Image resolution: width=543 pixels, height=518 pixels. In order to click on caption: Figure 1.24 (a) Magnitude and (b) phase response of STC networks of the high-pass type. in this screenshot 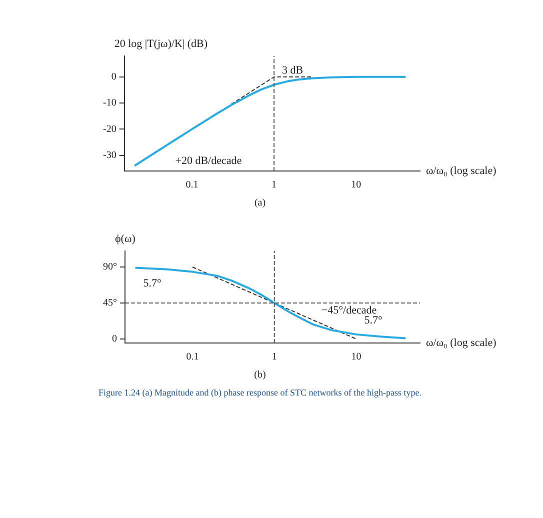, I will do `click(260, 392)`.